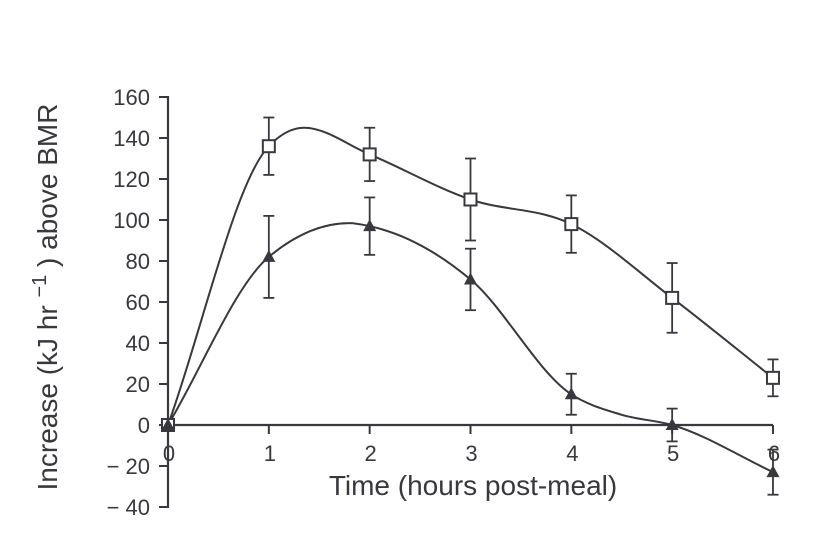  Describe the element at coordinates (471, 453) in the screenshot. I see `x-tick-label: 3` at that location.